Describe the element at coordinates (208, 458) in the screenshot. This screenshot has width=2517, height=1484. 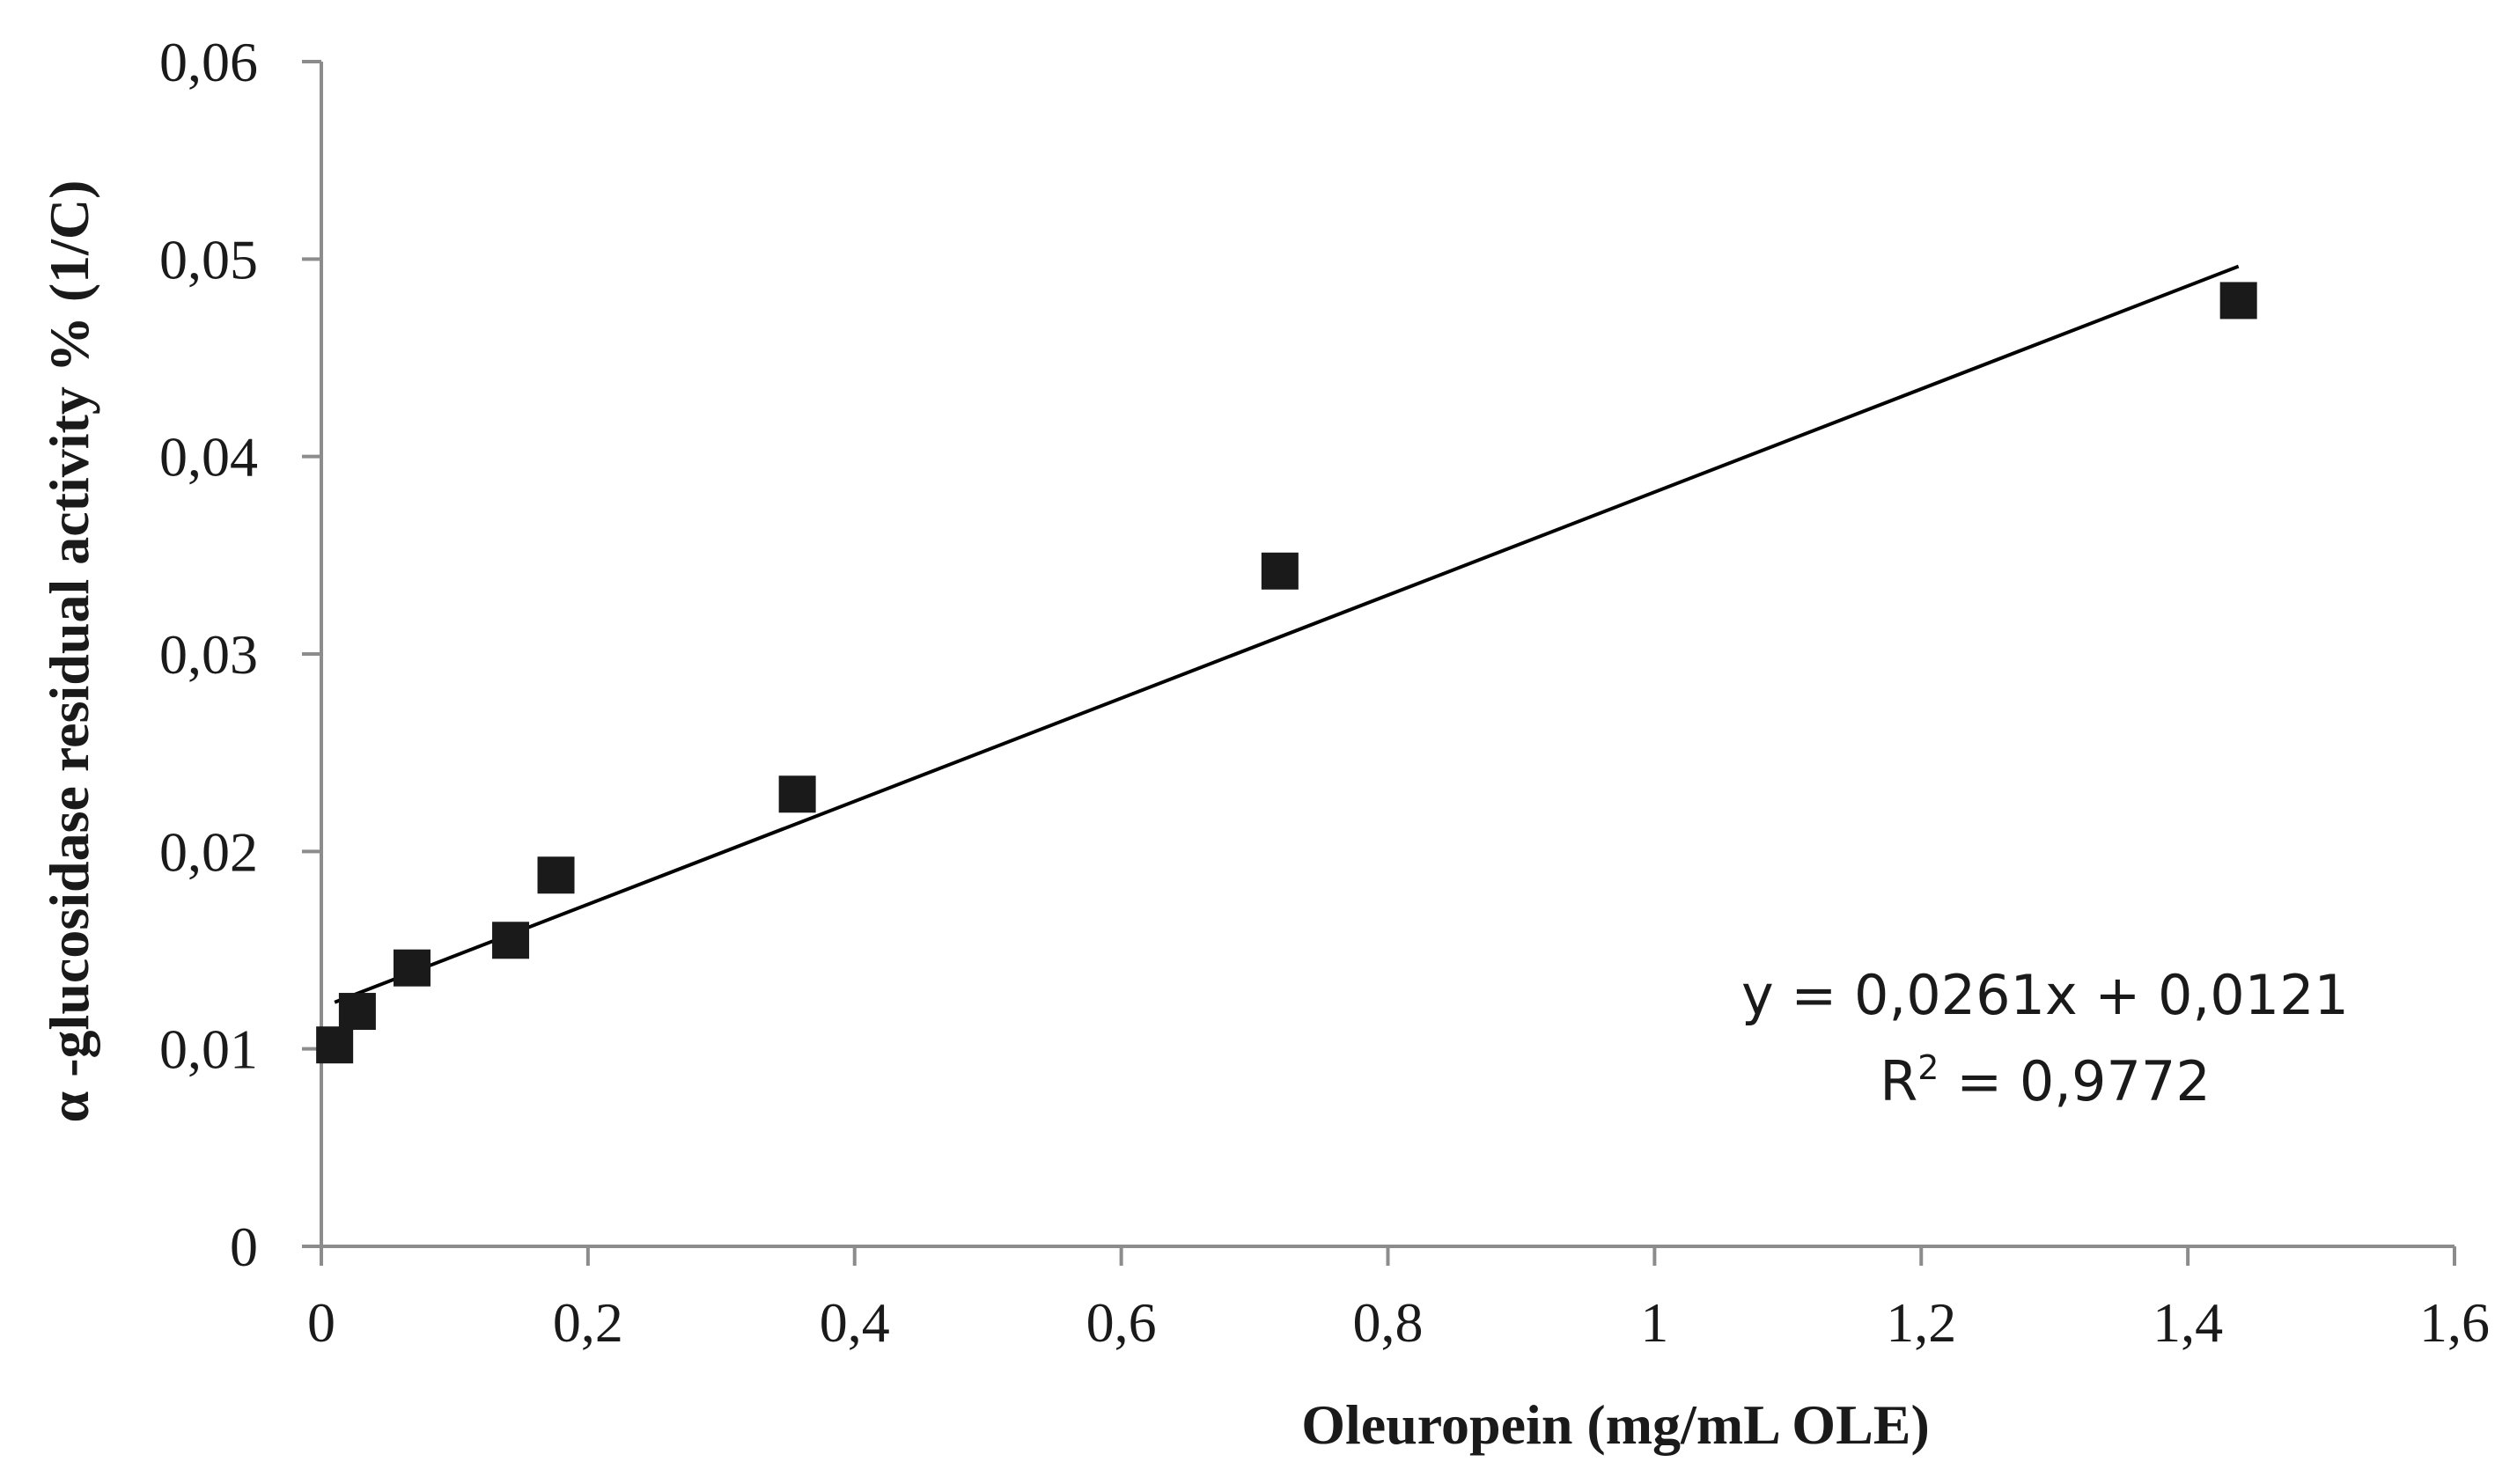
I see `y-tick-label: 0,04` at that location.